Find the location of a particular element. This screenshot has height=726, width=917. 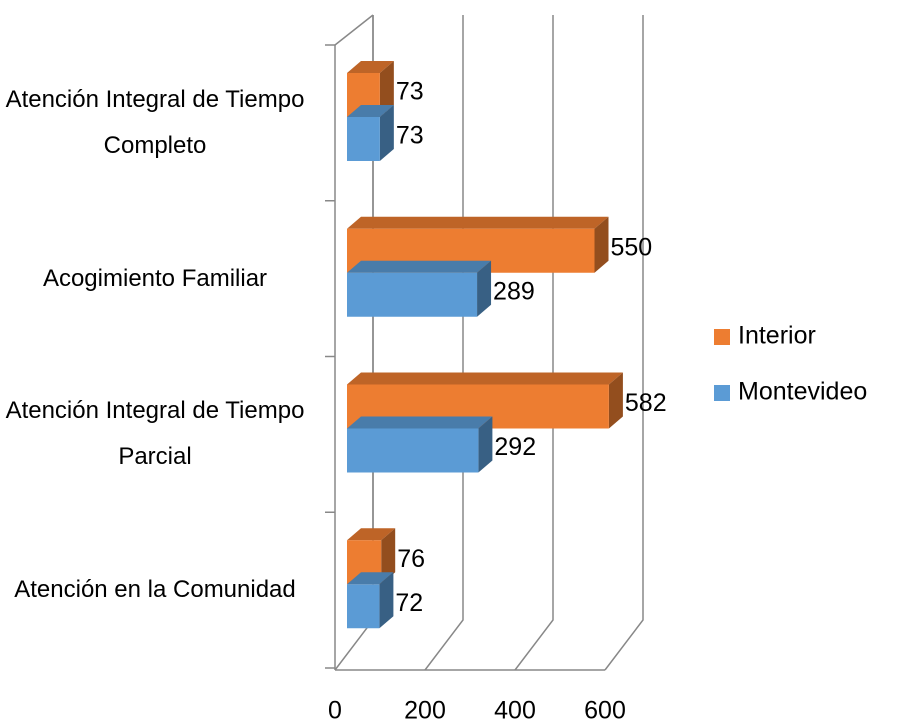

x-tick-label: 400 is located at coordinates (515, 711).